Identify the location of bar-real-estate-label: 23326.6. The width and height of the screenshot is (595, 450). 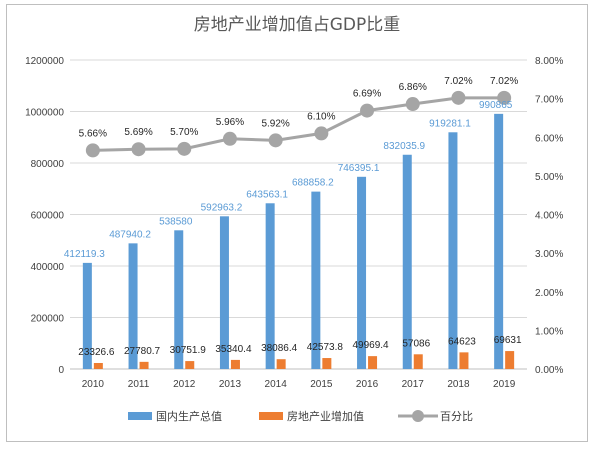
(96, 352).